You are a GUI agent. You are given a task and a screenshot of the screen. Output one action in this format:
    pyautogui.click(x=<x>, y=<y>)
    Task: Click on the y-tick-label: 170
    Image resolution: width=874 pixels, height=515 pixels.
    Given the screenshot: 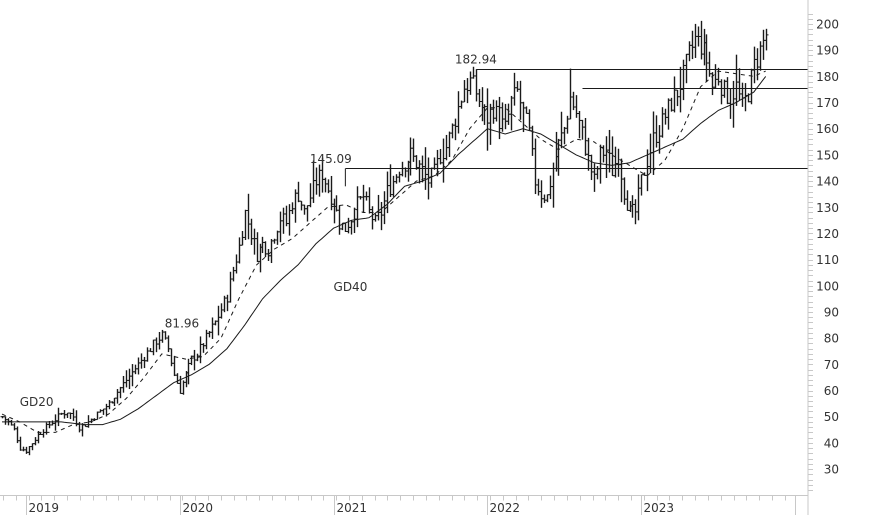 What is the action you would take?
    pyautogui.click(x=827, y=103)
    